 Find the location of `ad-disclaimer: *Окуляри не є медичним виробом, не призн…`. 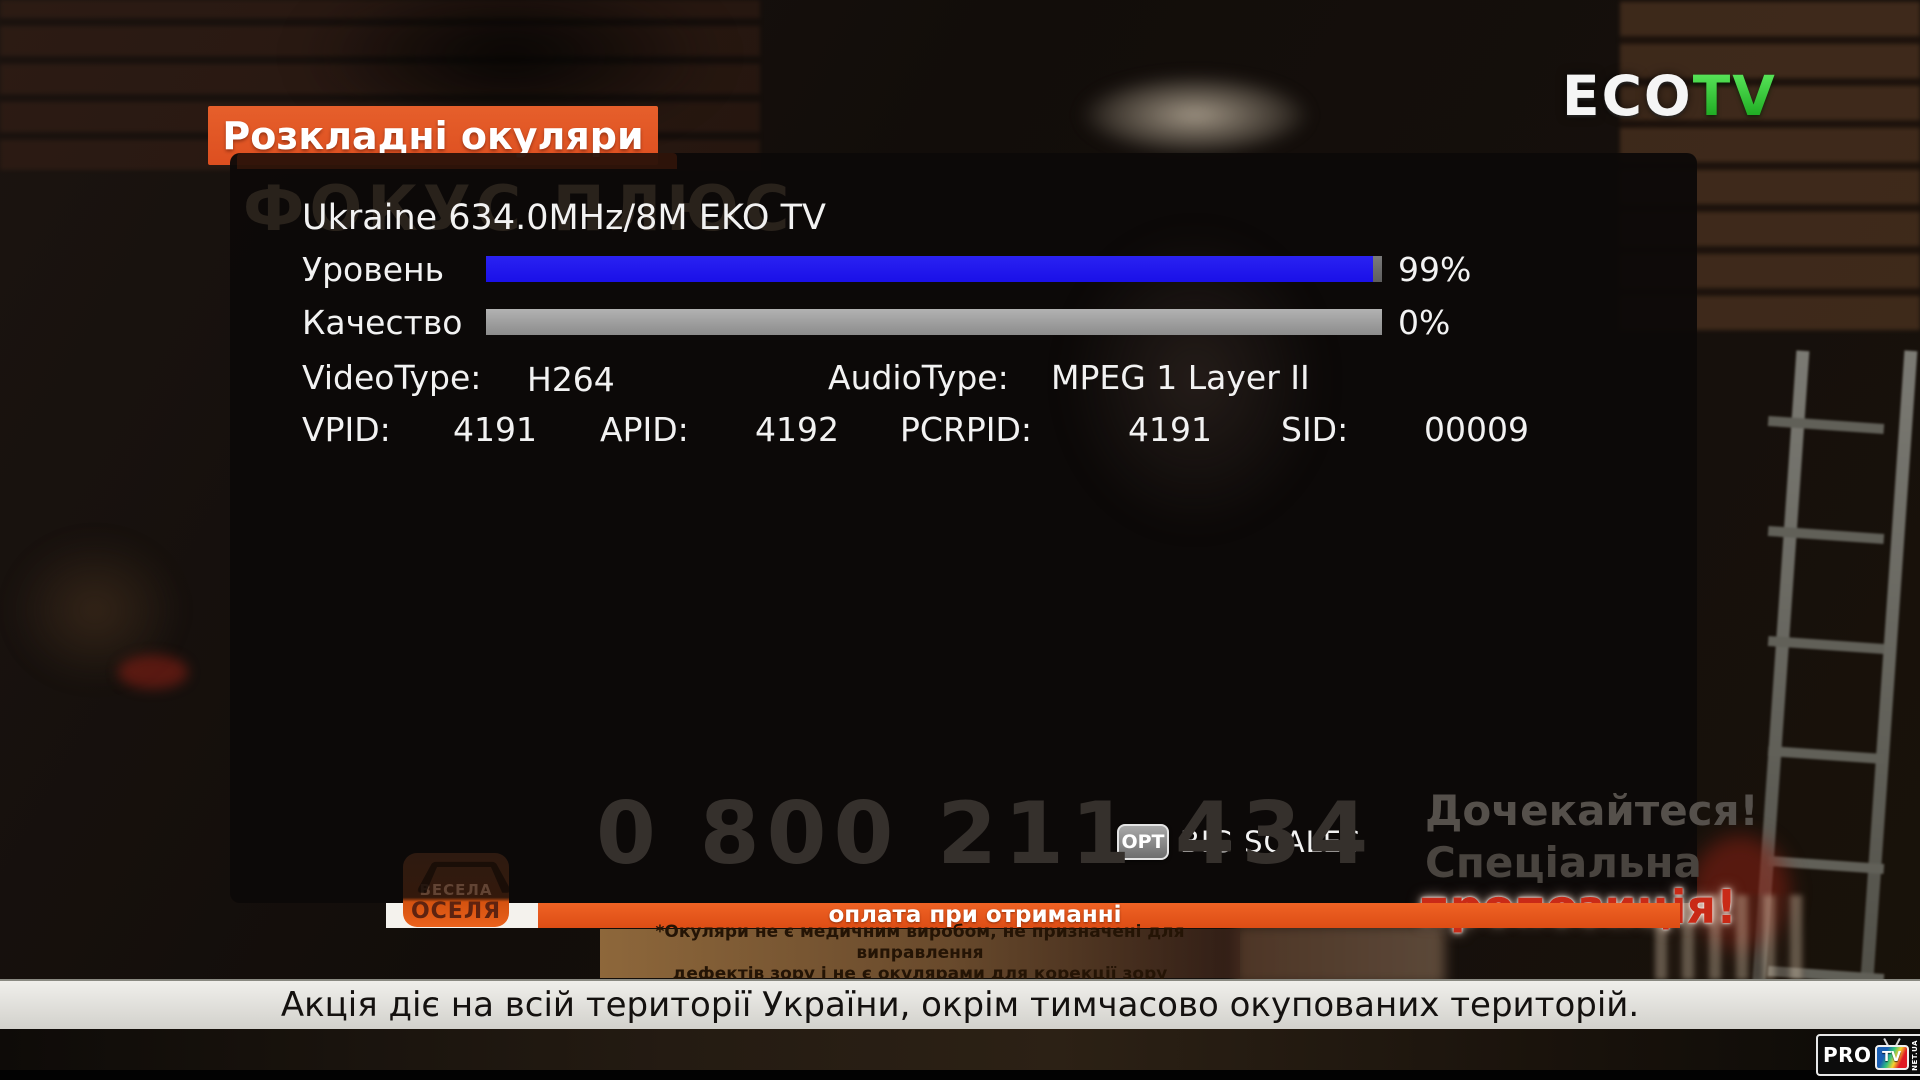

ad-disclaimer: *Окуляри не є медичним виробом, не призн… is located at coordinates (920, 953).